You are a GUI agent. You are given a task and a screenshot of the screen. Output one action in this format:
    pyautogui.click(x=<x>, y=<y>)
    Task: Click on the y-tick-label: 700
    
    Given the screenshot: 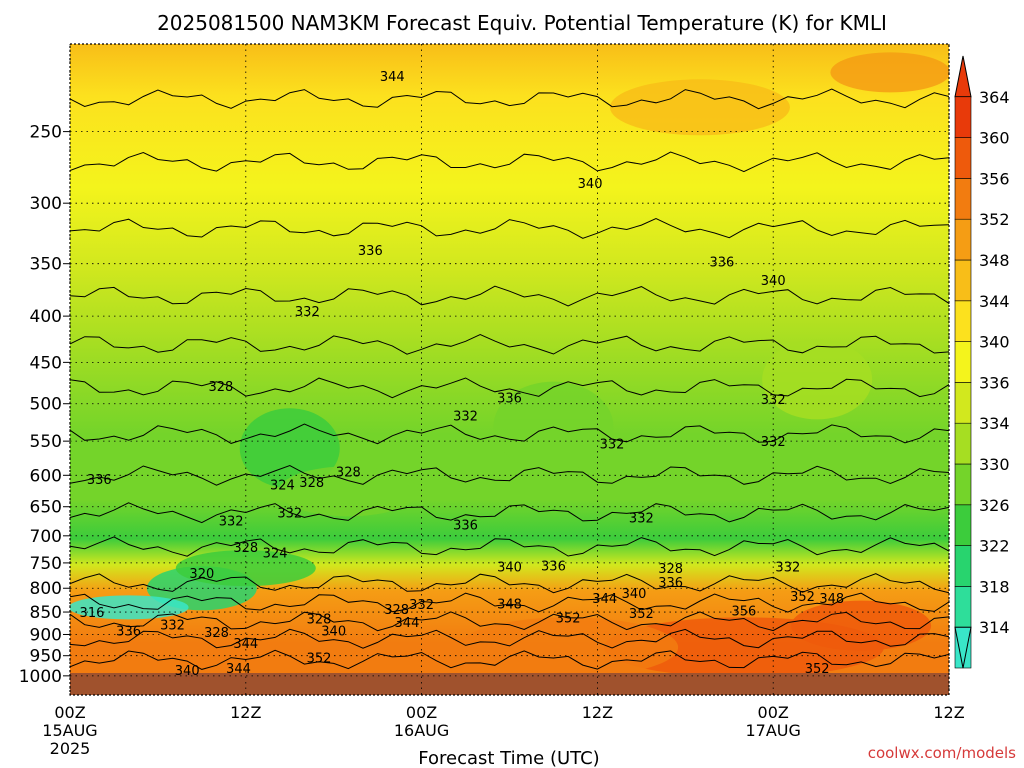 What is the action you would take?
    pyautogui.click(x=46, y=537)
    